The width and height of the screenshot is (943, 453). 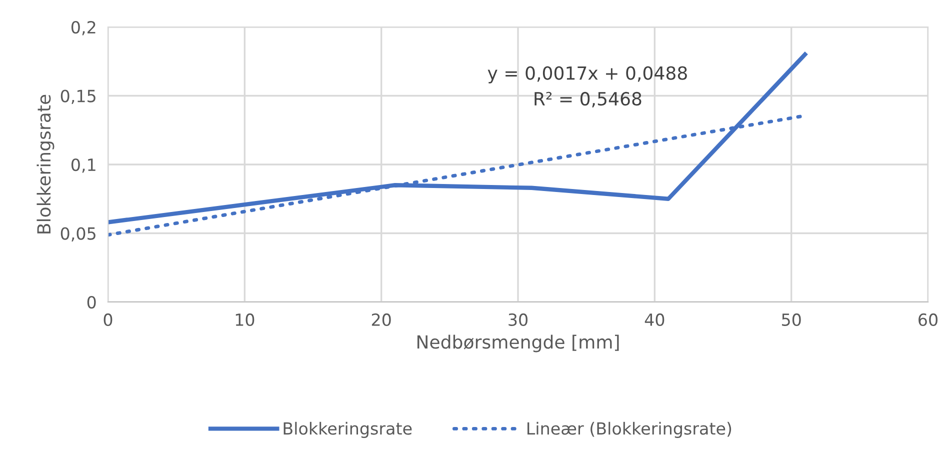 I want to click on x-tick-label: 0, so click(x=108, y=319).